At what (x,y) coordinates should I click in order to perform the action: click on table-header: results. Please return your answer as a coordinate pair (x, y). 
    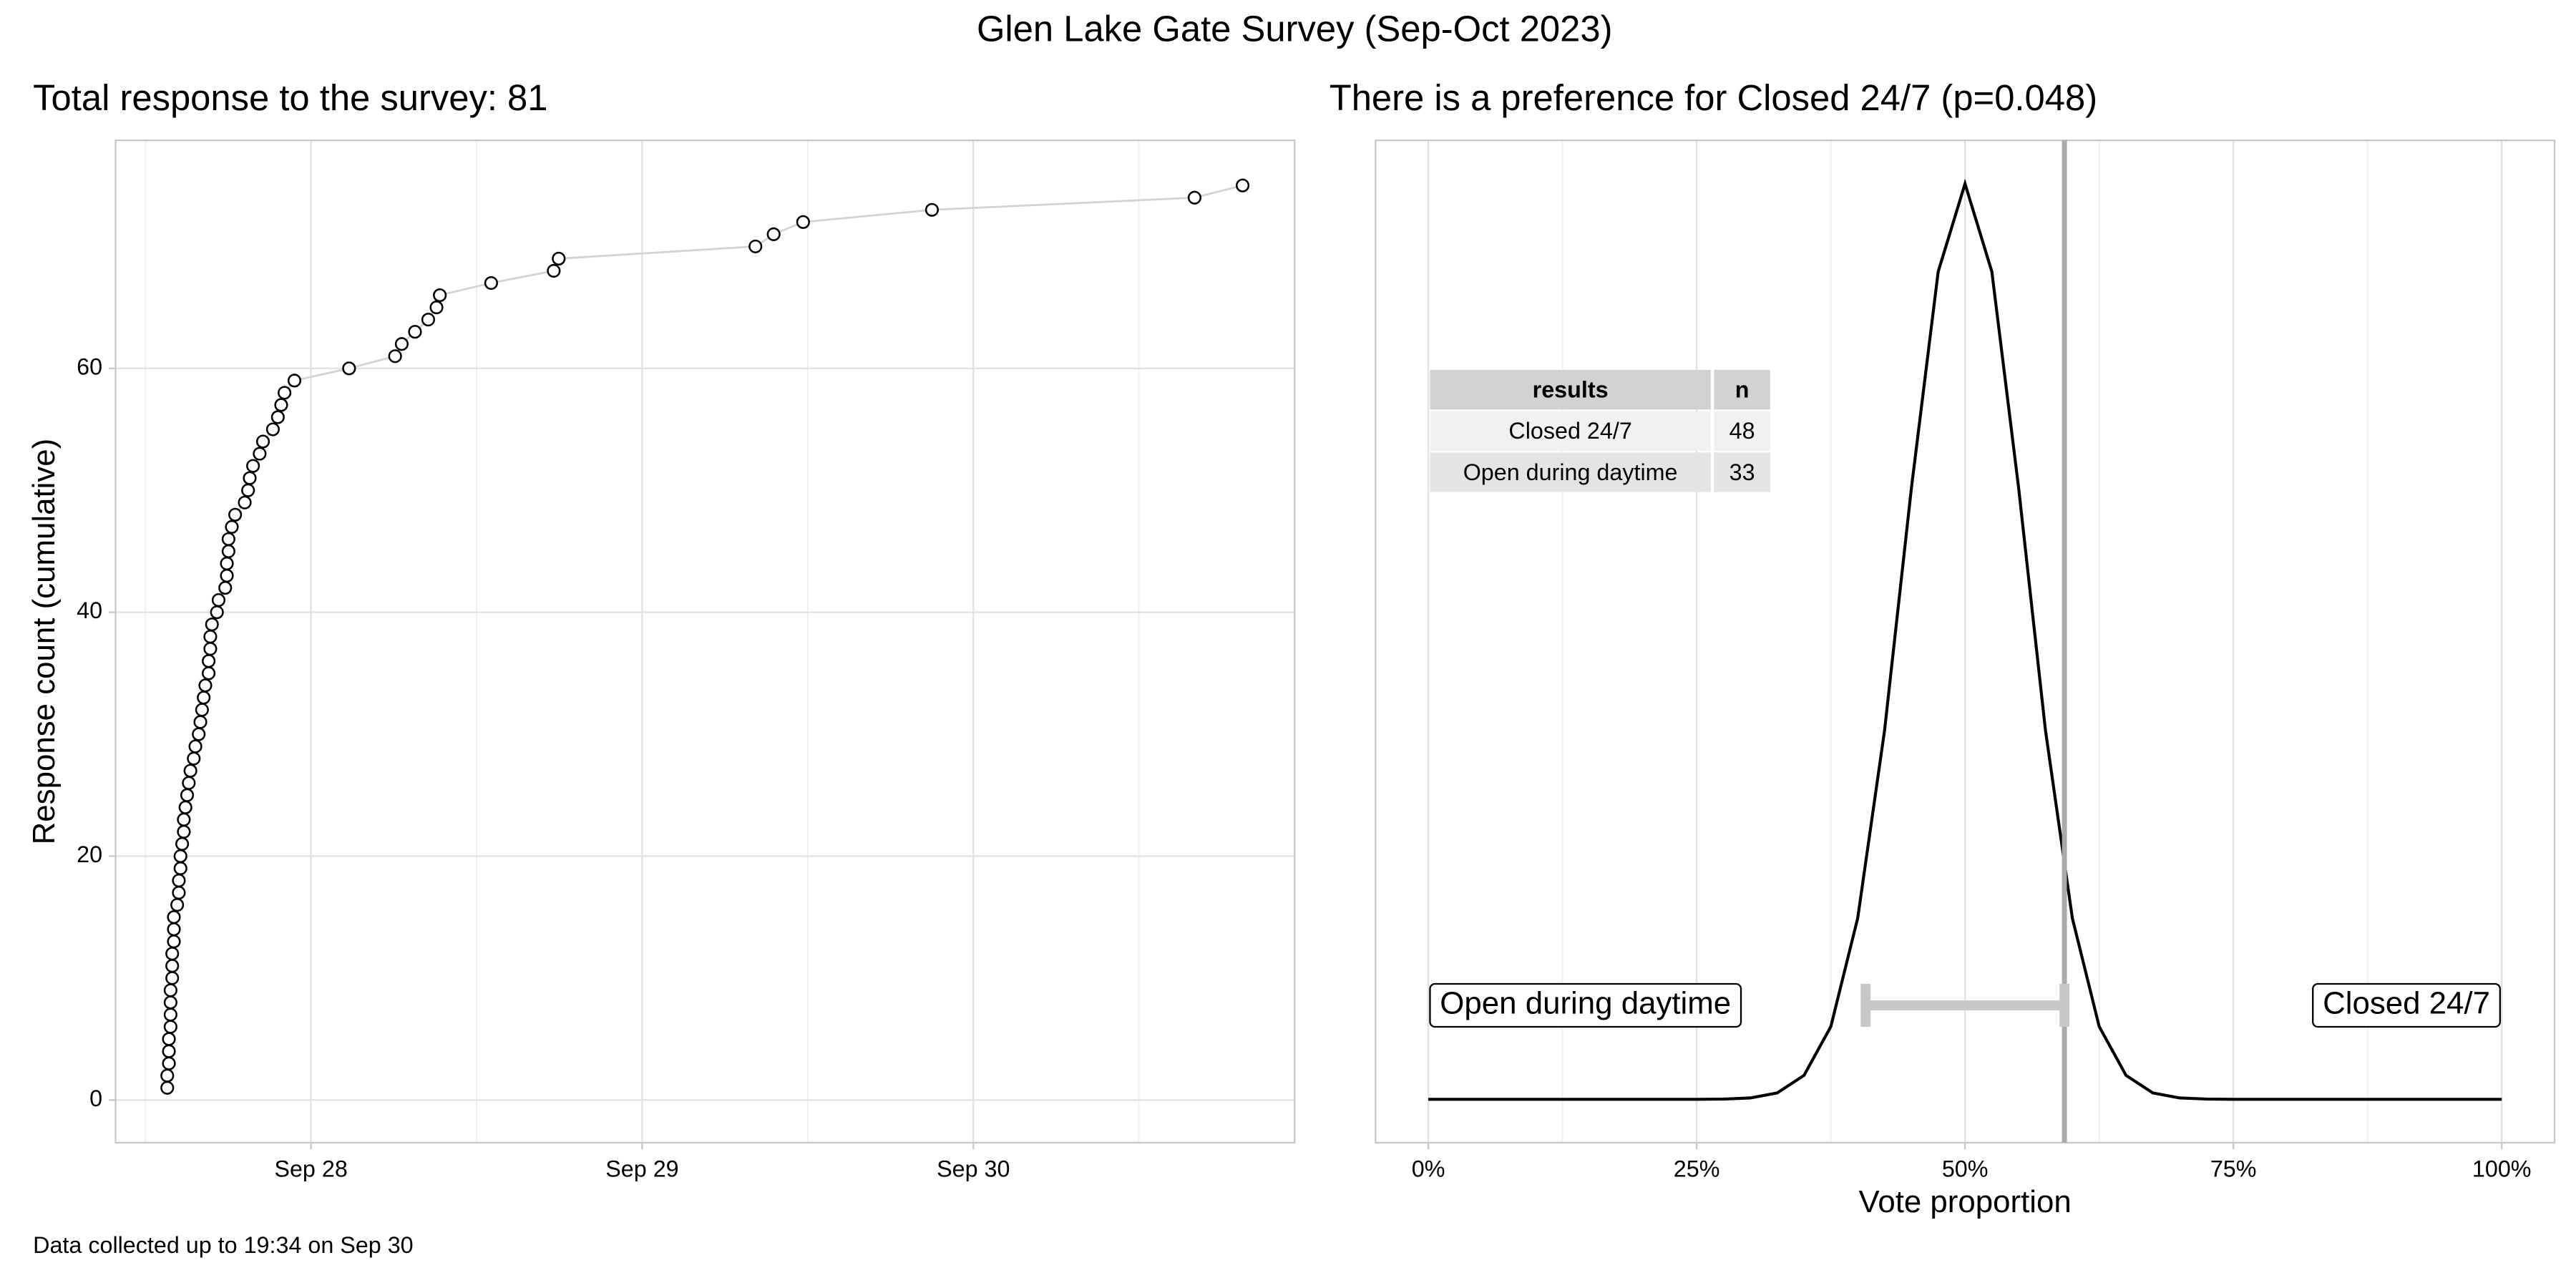
    Looking at the image, I should click on (1571, 389).